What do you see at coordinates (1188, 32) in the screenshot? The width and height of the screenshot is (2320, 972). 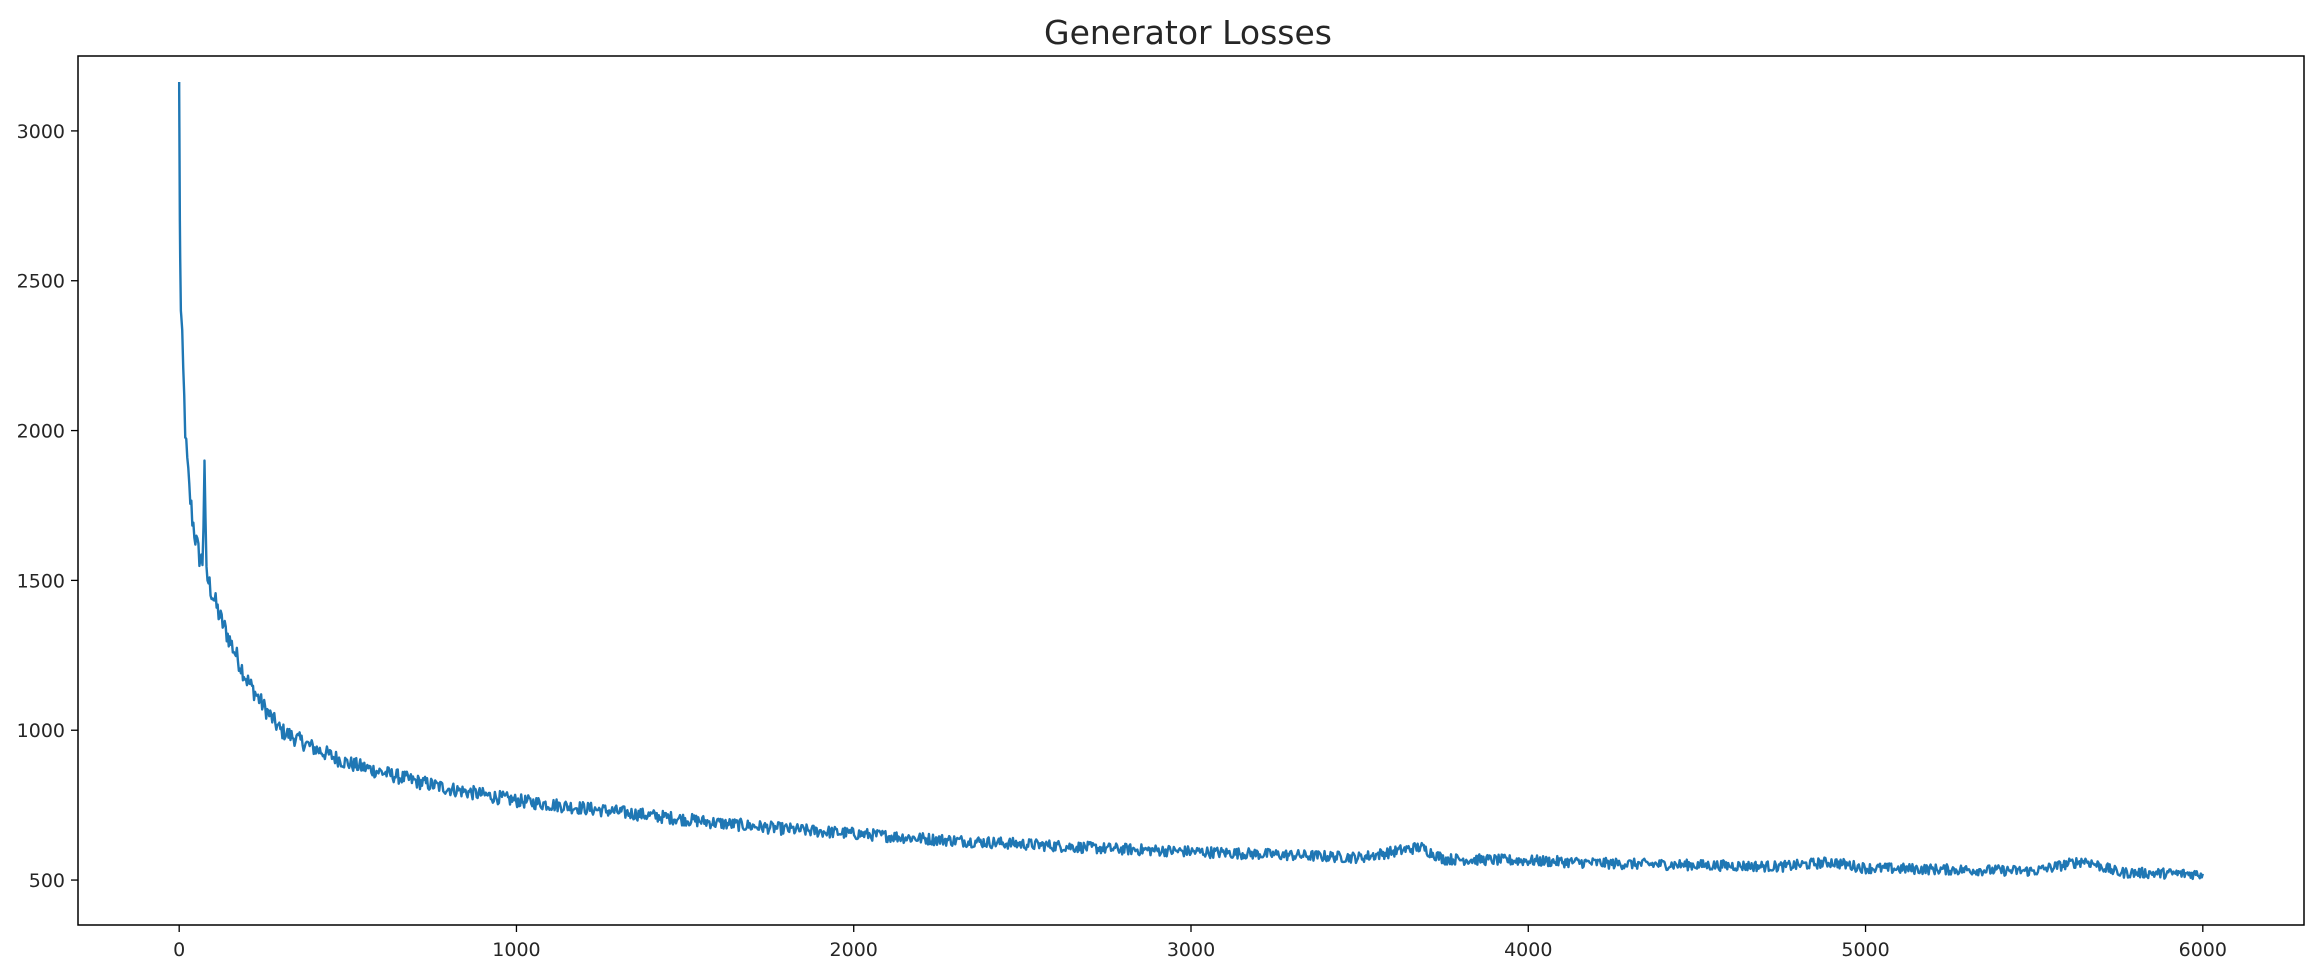 I see `chart-title: Generator Losses` at bounding box center [1188, 32].